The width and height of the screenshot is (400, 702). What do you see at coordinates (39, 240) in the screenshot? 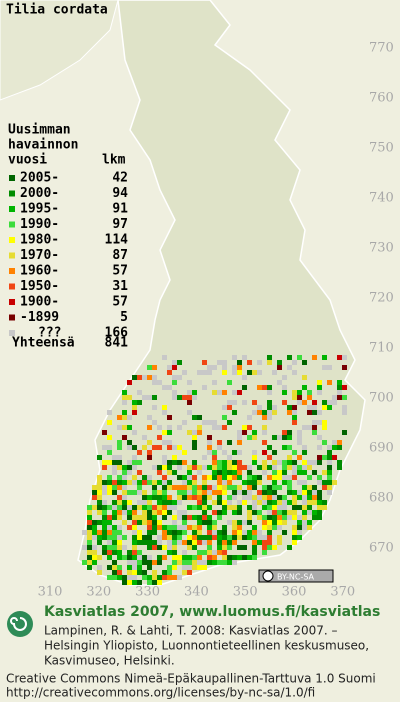
I see `legend-label: 1980-` at bounding box center [39, 240].